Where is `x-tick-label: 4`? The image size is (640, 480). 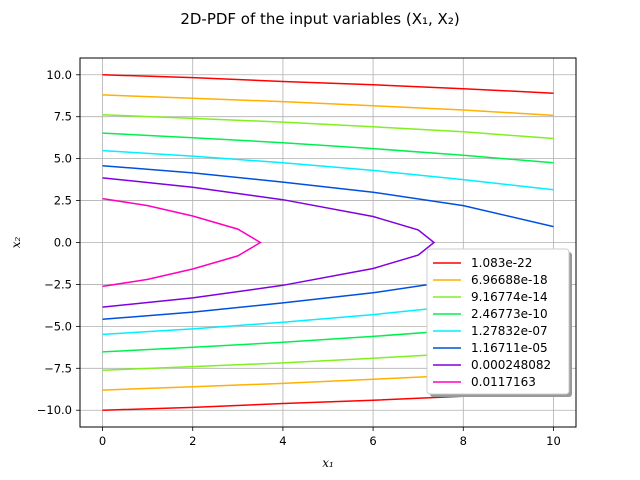 x-tick-label: 4 is located at coordinates (282, 441).